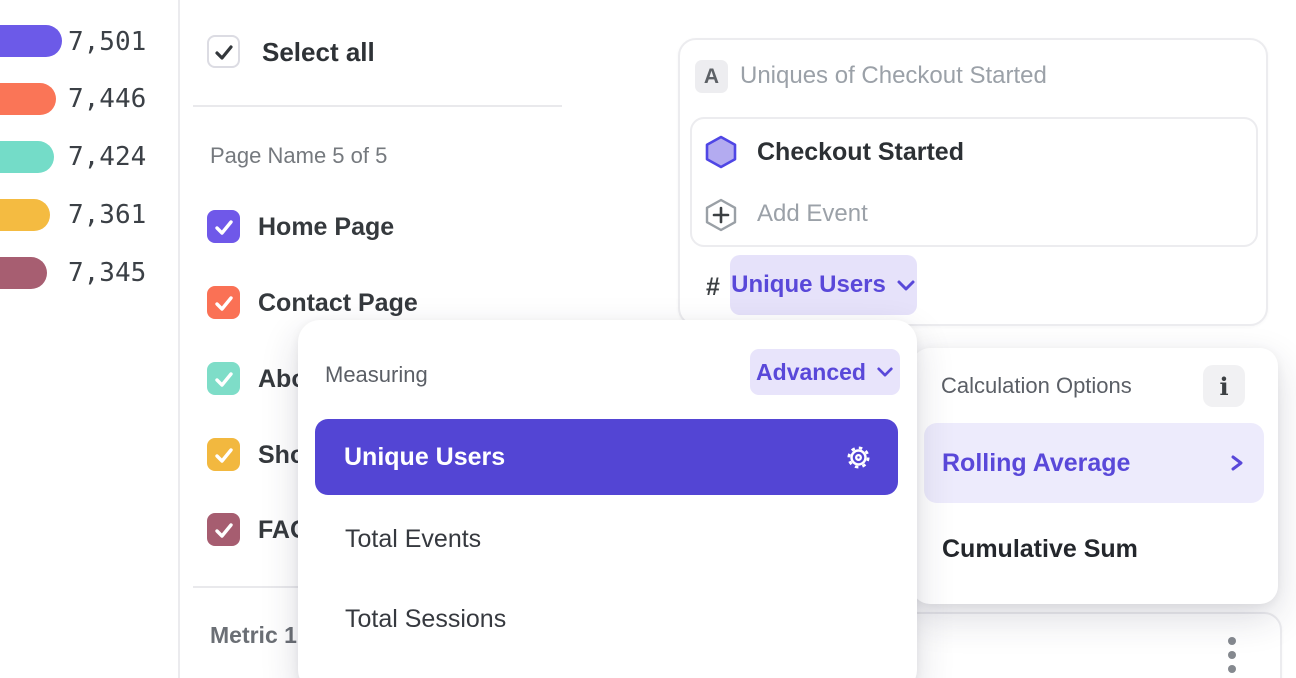  I want to click on menu-item-unique-users: Unique Users, so click(606, 457).